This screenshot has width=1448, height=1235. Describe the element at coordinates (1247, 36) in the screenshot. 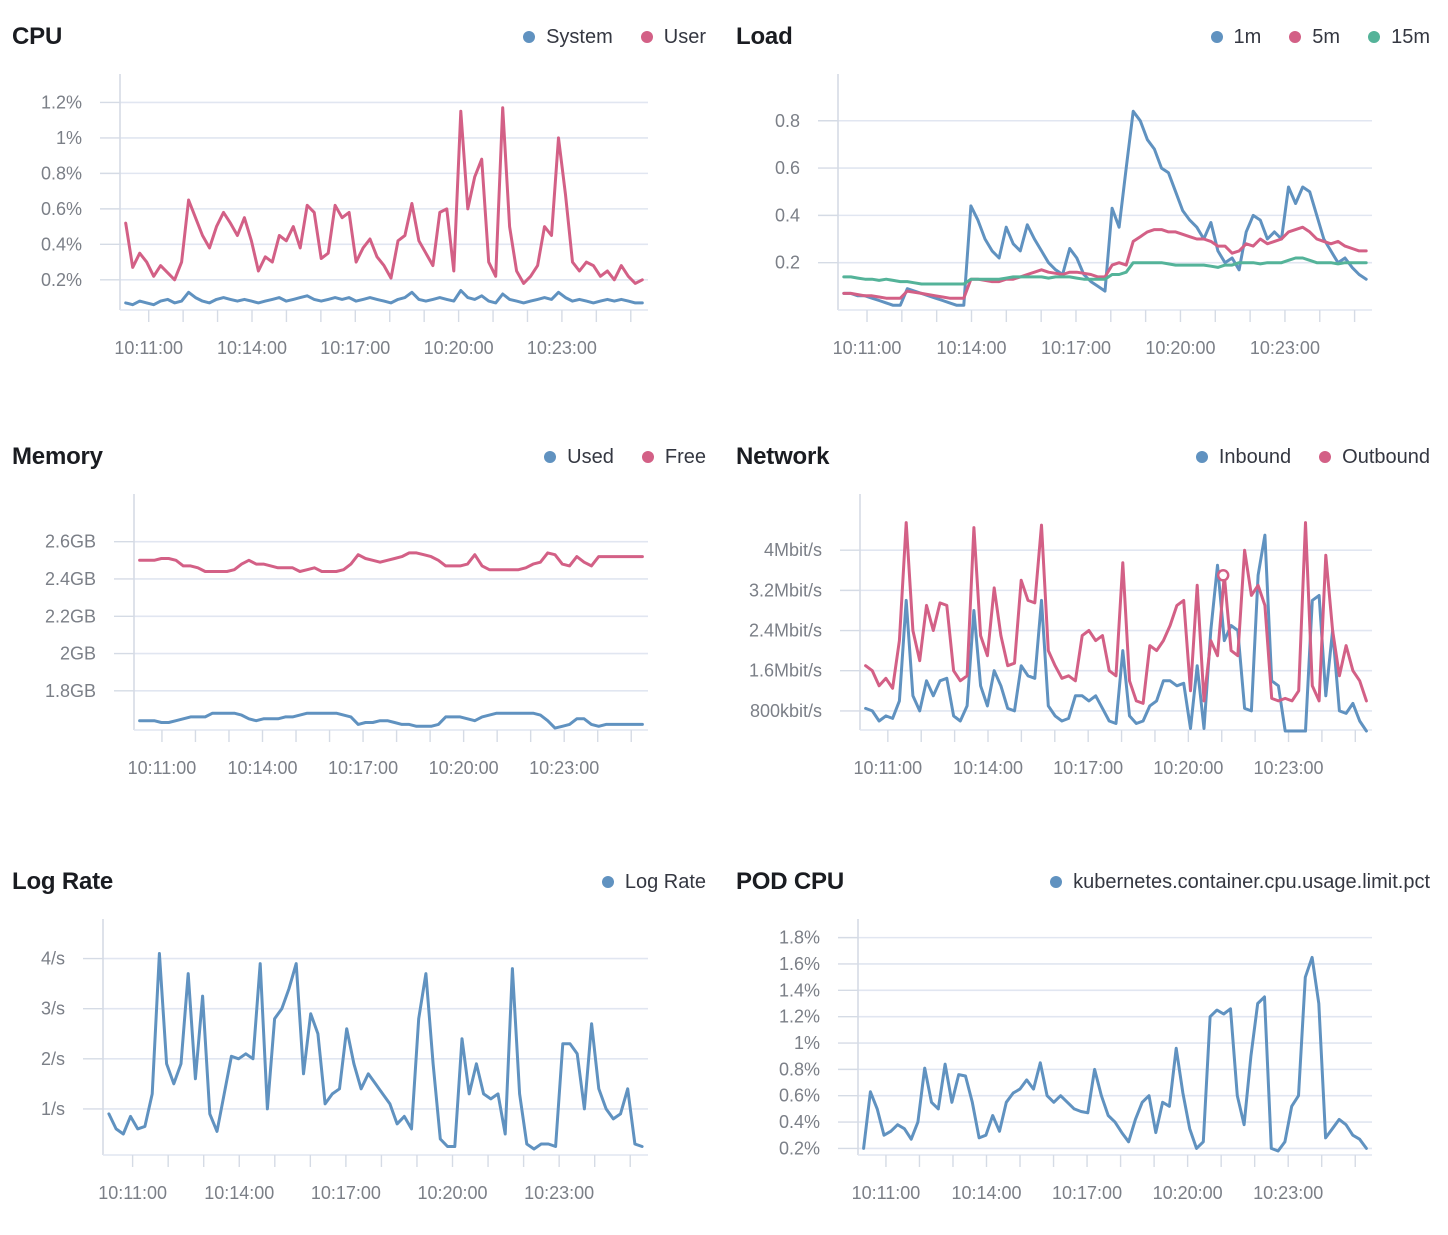

I see `legend-label: 1m` at that location.